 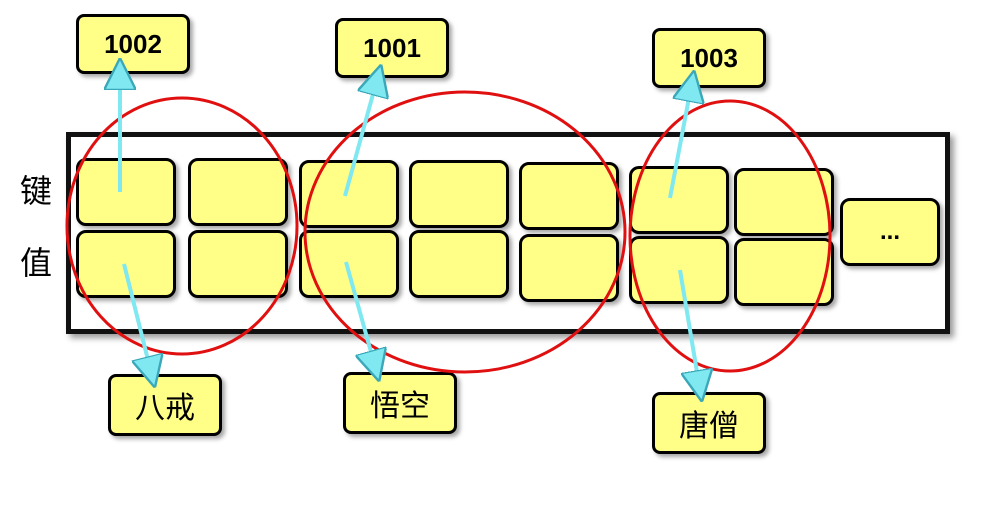 What do you see at coordinates (709, 423) in the screenshot?
I see `value-tag-tangseng: 唐僧` at bounding box center [709, 423].